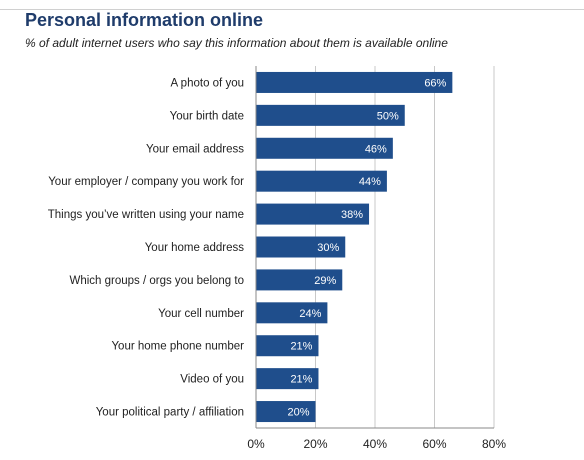 The height and width of the screenshot is (460, 584). What do you see at coordinates (201, 314) in the screenshot?
I see `category-label: Your cell number` at bounding box center [201, 314].